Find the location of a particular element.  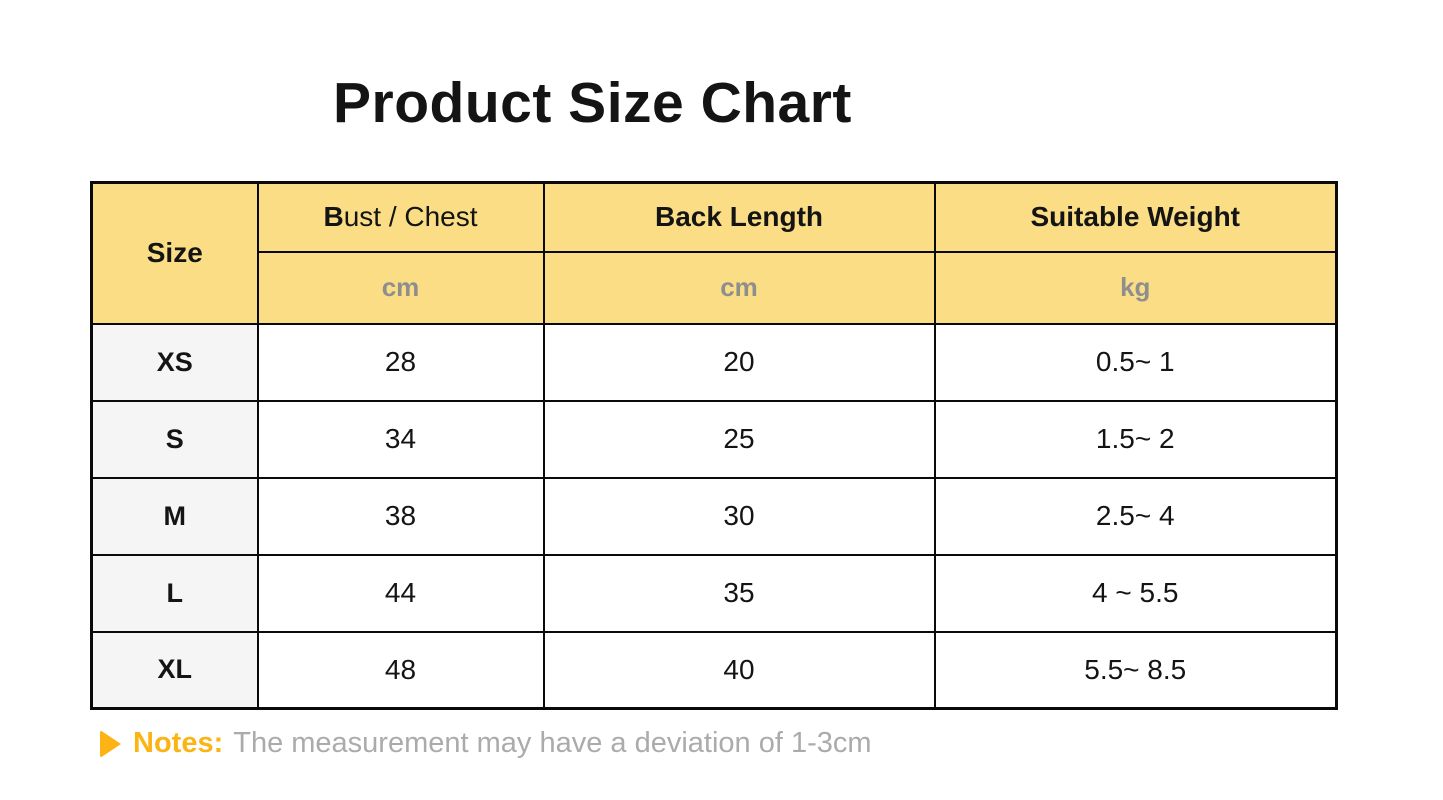

cell-bust-chest: 44 is located at coordinates (400, 593).